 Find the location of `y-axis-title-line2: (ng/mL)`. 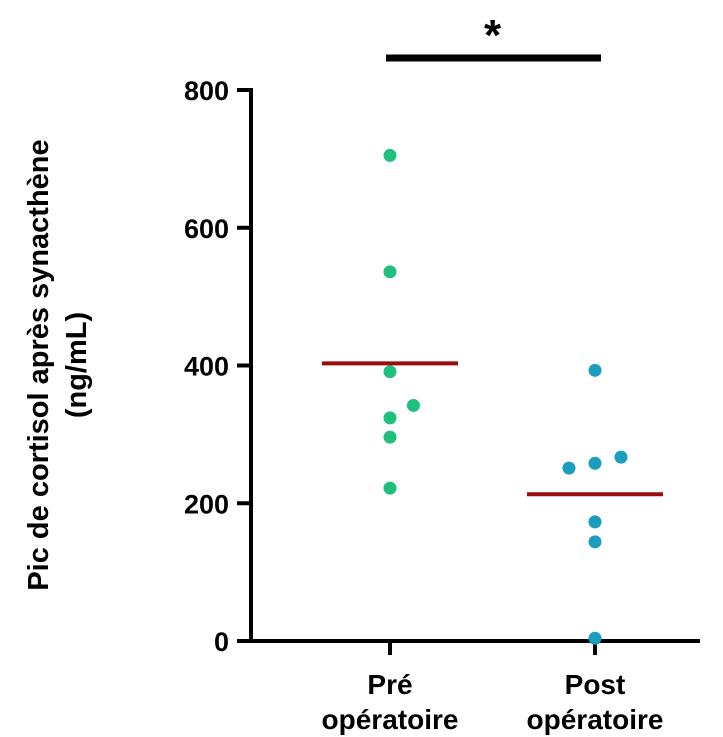

y-axis-title-line2: (ng/mL) is located at coordinates (77, 365).